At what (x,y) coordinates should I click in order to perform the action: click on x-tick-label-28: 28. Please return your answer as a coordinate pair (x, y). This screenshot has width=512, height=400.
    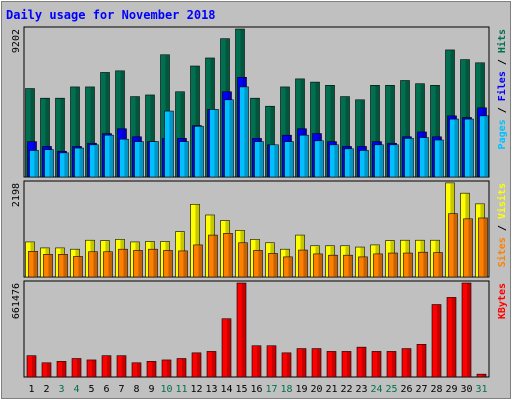
    Looking at the image, I should click on (436, 389).